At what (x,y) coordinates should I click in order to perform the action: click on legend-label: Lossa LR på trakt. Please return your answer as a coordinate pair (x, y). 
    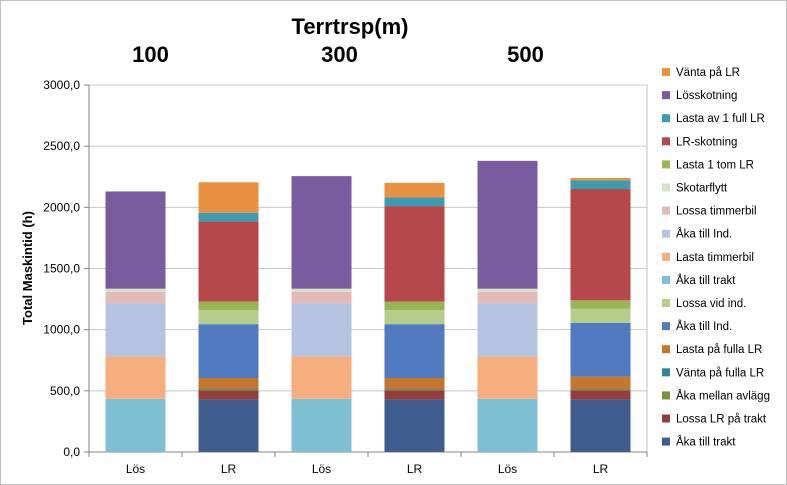
    Looking at the image, I should click on (721, 420).